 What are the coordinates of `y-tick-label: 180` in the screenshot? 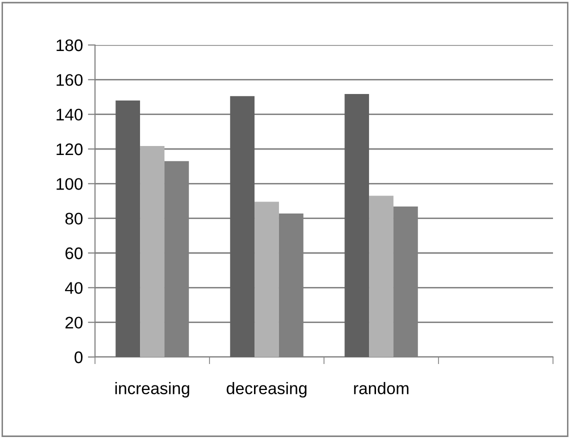 It's located at (69, 45).